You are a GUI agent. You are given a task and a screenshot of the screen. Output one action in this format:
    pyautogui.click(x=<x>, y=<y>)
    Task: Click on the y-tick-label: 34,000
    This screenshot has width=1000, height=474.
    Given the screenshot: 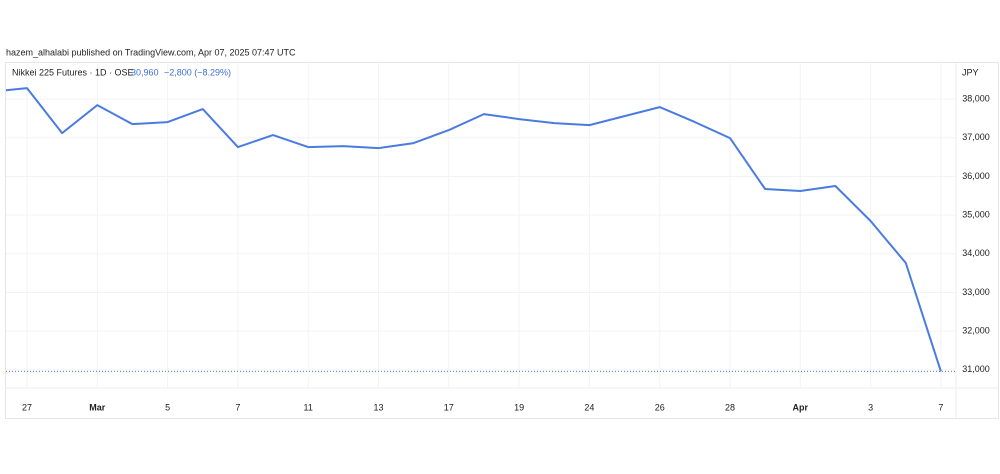 What is the action you would take?
    pyautogui.click(x=976, y=253)
    